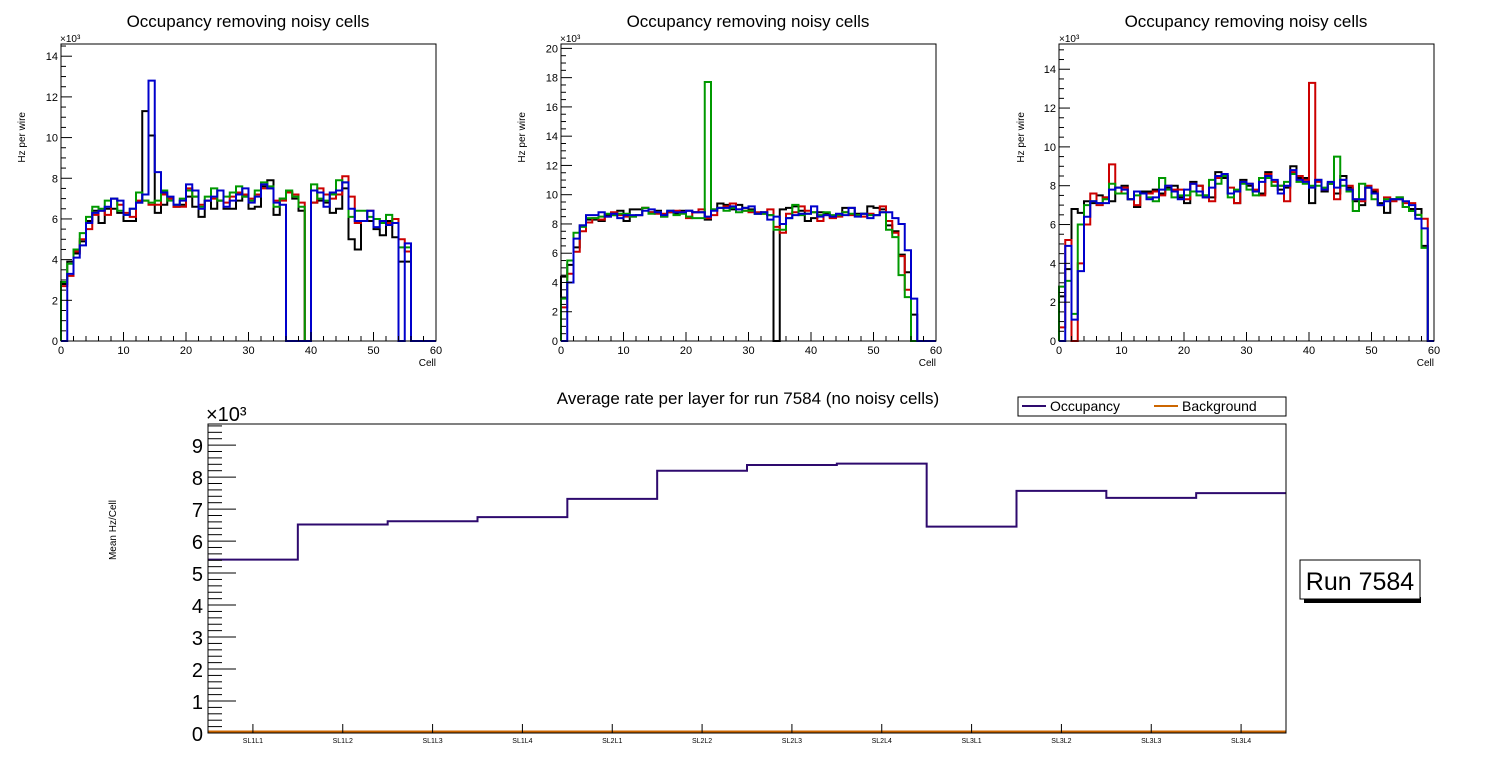 The width and height of the screenshot is (1496, 772). Describe the element at coordinates (248, 260) in the screenshot. I see `series-green-line` at that location.